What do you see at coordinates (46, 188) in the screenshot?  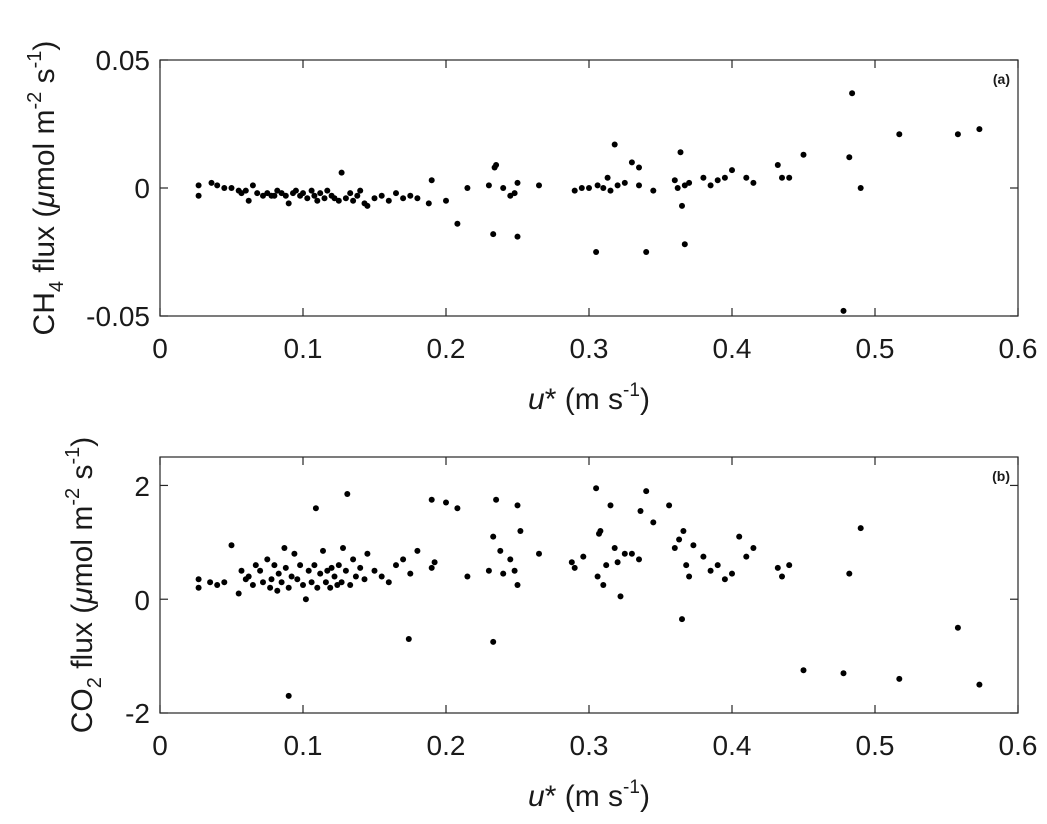 I see `y-axis-label: CH4 flux (μmol m-2 s-1)` at bounding box center [46, 188].